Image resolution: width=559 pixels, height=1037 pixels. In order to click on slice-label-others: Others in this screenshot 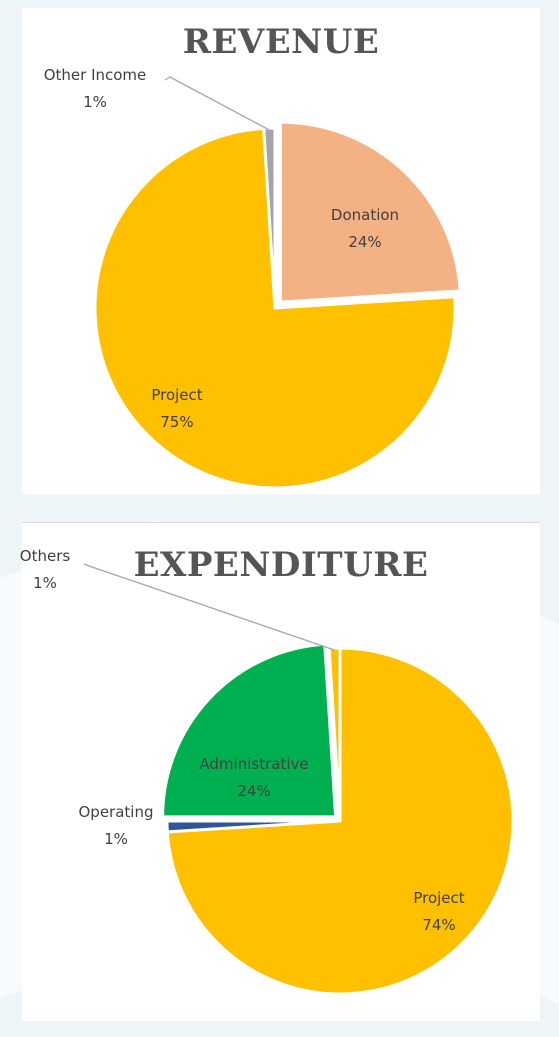, I will do `click(45, 556)`.